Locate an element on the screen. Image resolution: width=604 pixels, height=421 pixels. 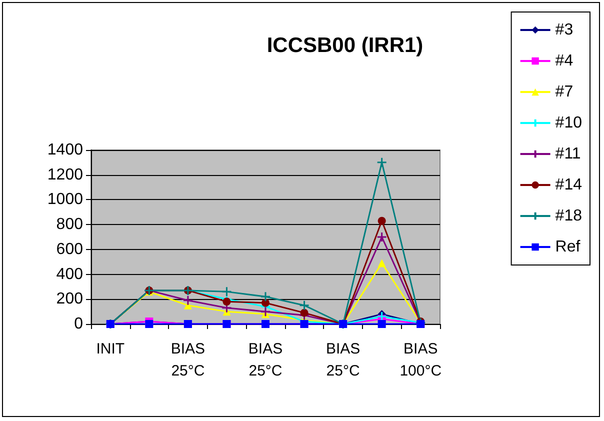
legend-label: #3 is located at coordinates (564, 30).